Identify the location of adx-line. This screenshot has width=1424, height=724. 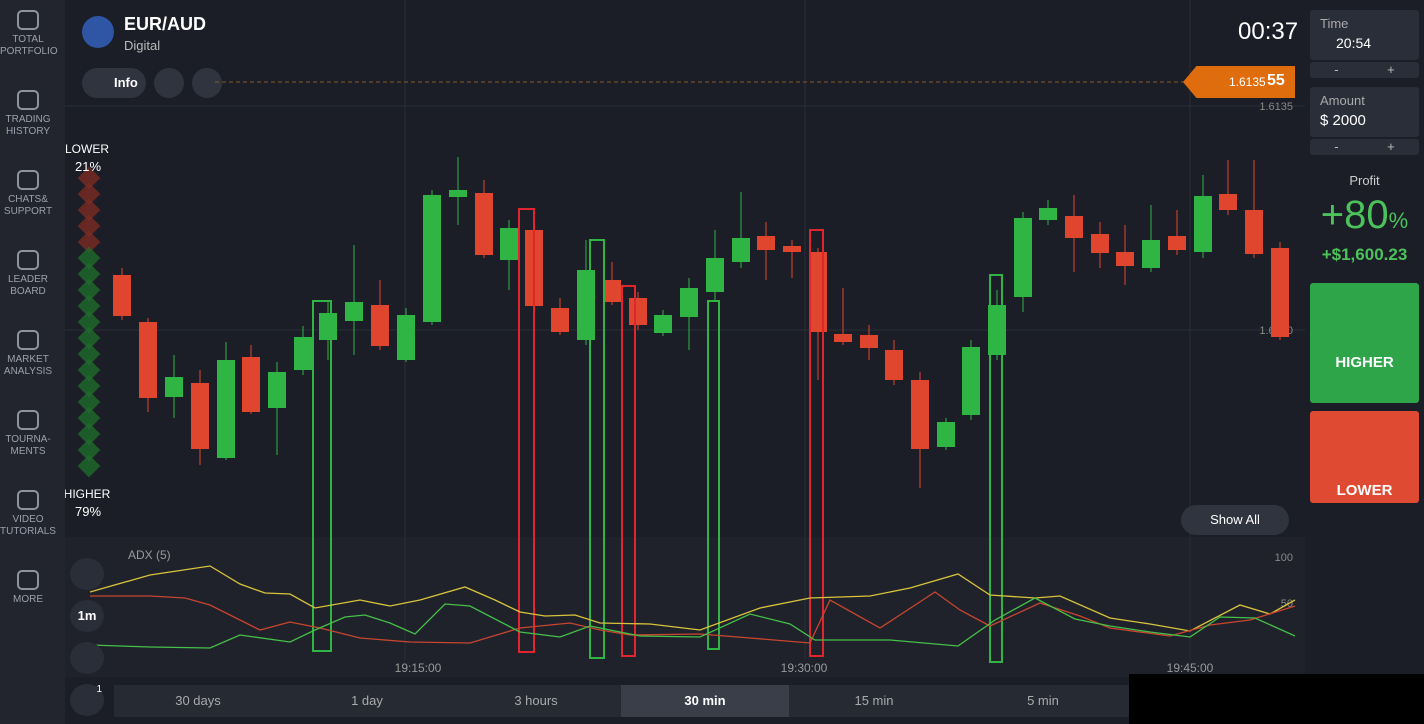
(692, 623).